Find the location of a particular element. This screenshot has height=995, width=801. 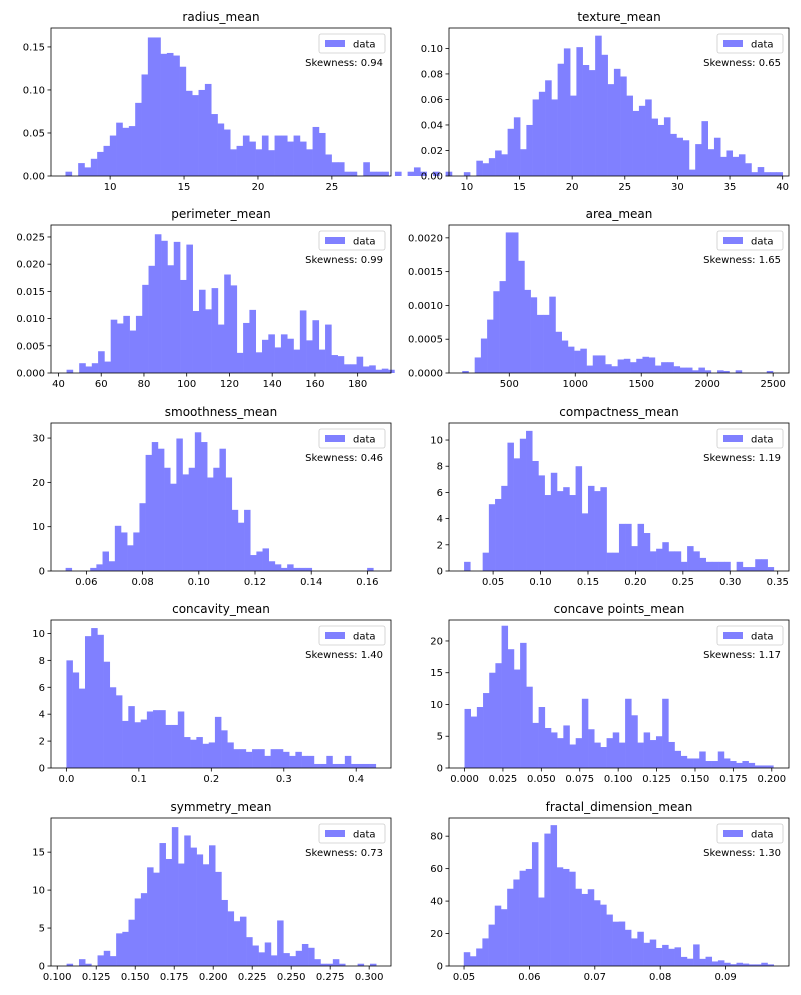

y-tick-label: 0.015 is located at coordinates (30, 292).